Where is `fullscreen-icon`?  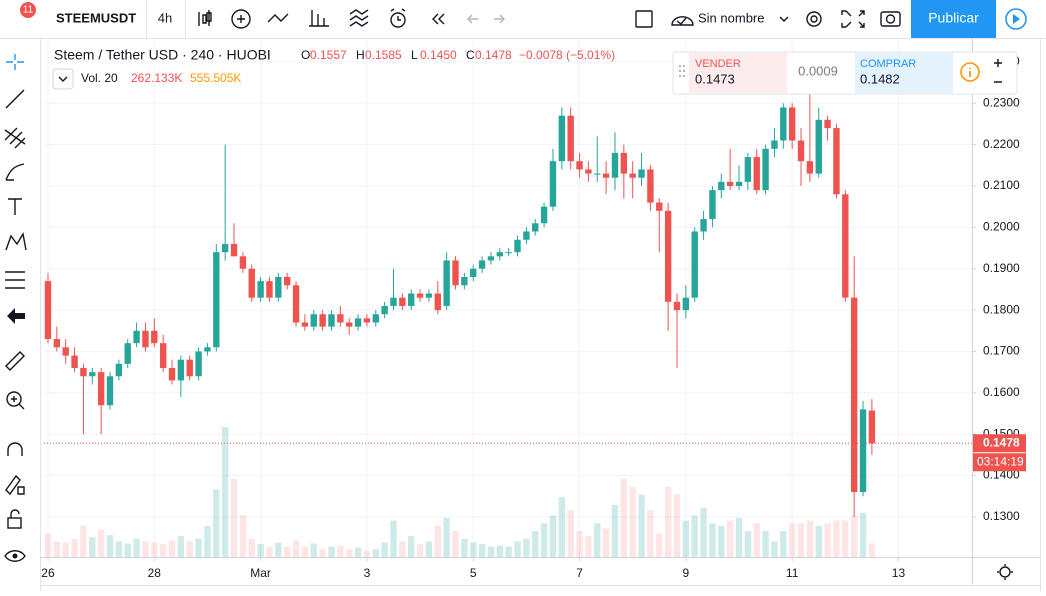
fullscreen-icon is located at coordinates (853, 19).